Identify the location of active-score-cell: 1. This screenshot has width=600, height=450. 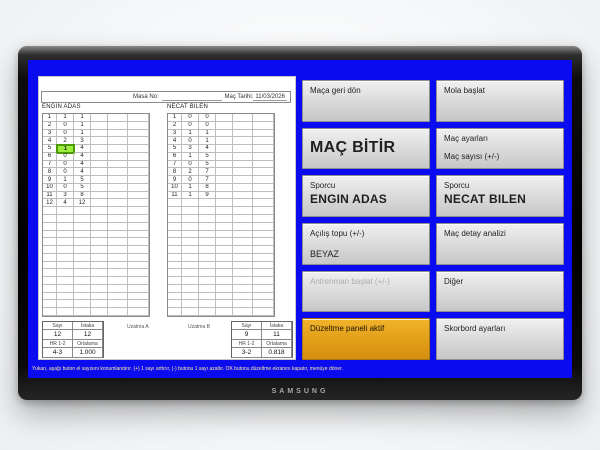
(65, 149).